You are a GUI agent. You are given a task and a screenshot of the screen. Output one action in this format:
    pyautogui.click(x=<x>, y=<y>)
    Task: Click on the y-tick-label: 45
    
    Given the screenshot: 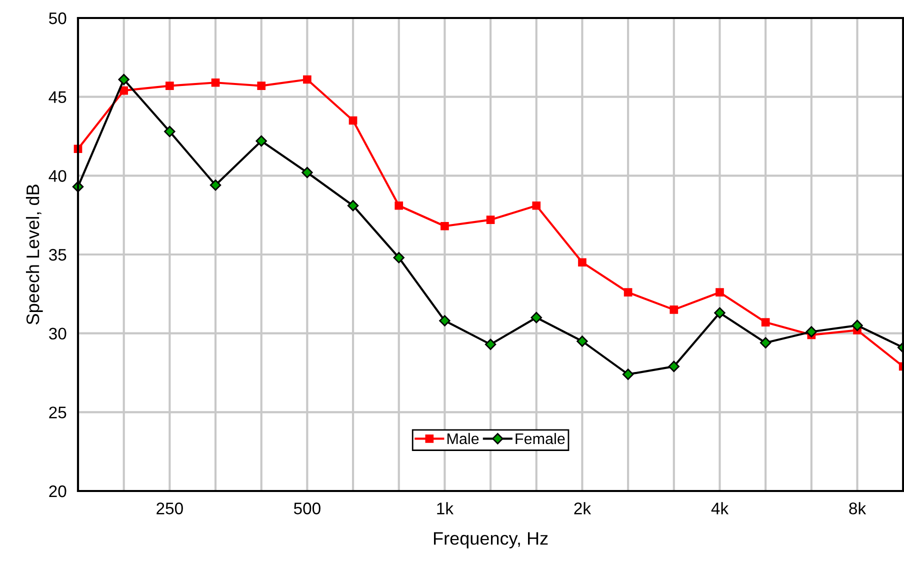 What is the action you would take?
    pyautogui.click(x=57, y=97)
    